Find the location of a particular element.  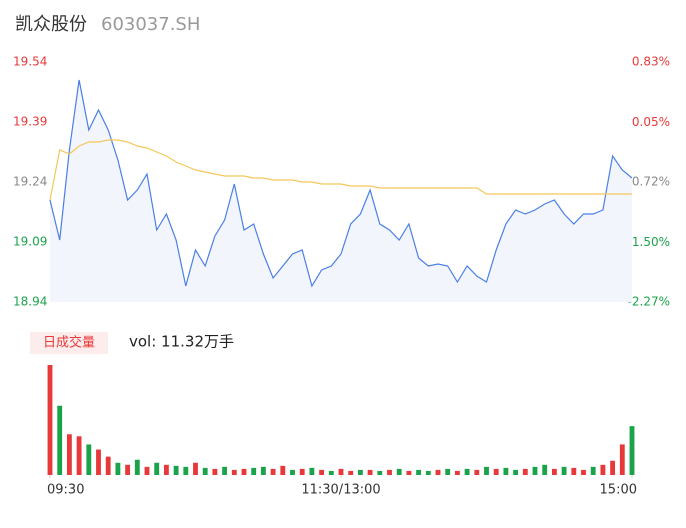

volume-label: 日成交量 is located at coordinates (69, 343).